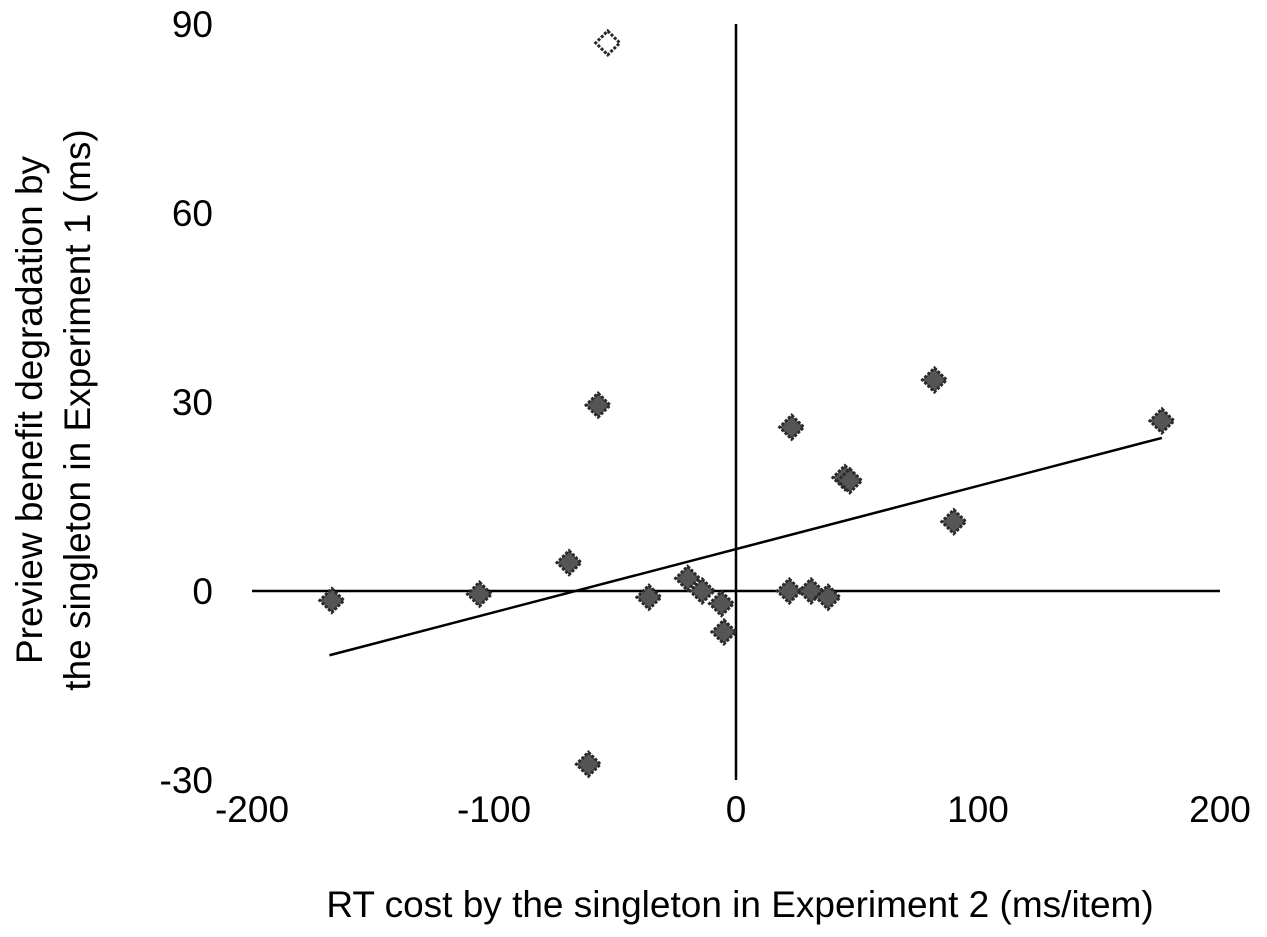 Image resolution: width=1267 pixels, height=937 pixels. What do you see at coordinates (29, 409) in the screenshot?
I see `y-axis-title-line-1: Preview benefit degradation by` at bounding box center [29, 409].